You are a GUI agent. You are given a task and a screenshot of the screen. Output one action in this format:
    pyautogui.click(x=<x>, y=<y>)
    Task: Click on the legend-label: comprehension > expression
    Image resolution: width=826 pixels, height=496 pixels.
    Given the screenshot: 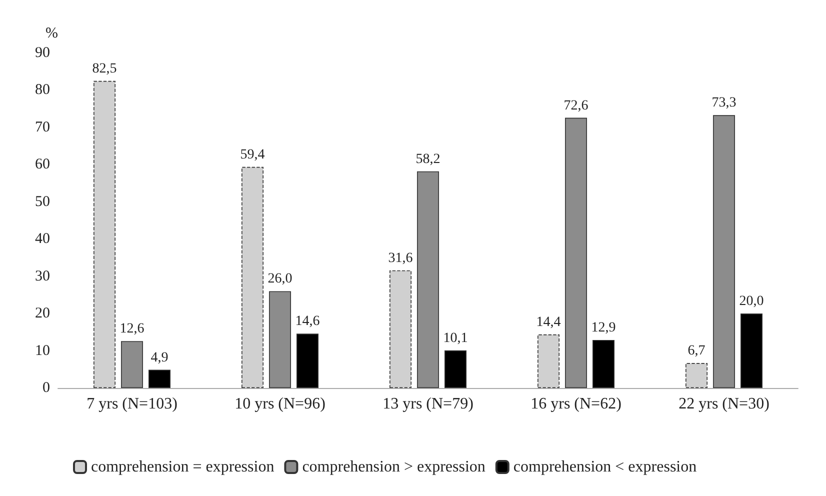 What is the action you would take?
    pyautogui.click(x=394, y=467)
    